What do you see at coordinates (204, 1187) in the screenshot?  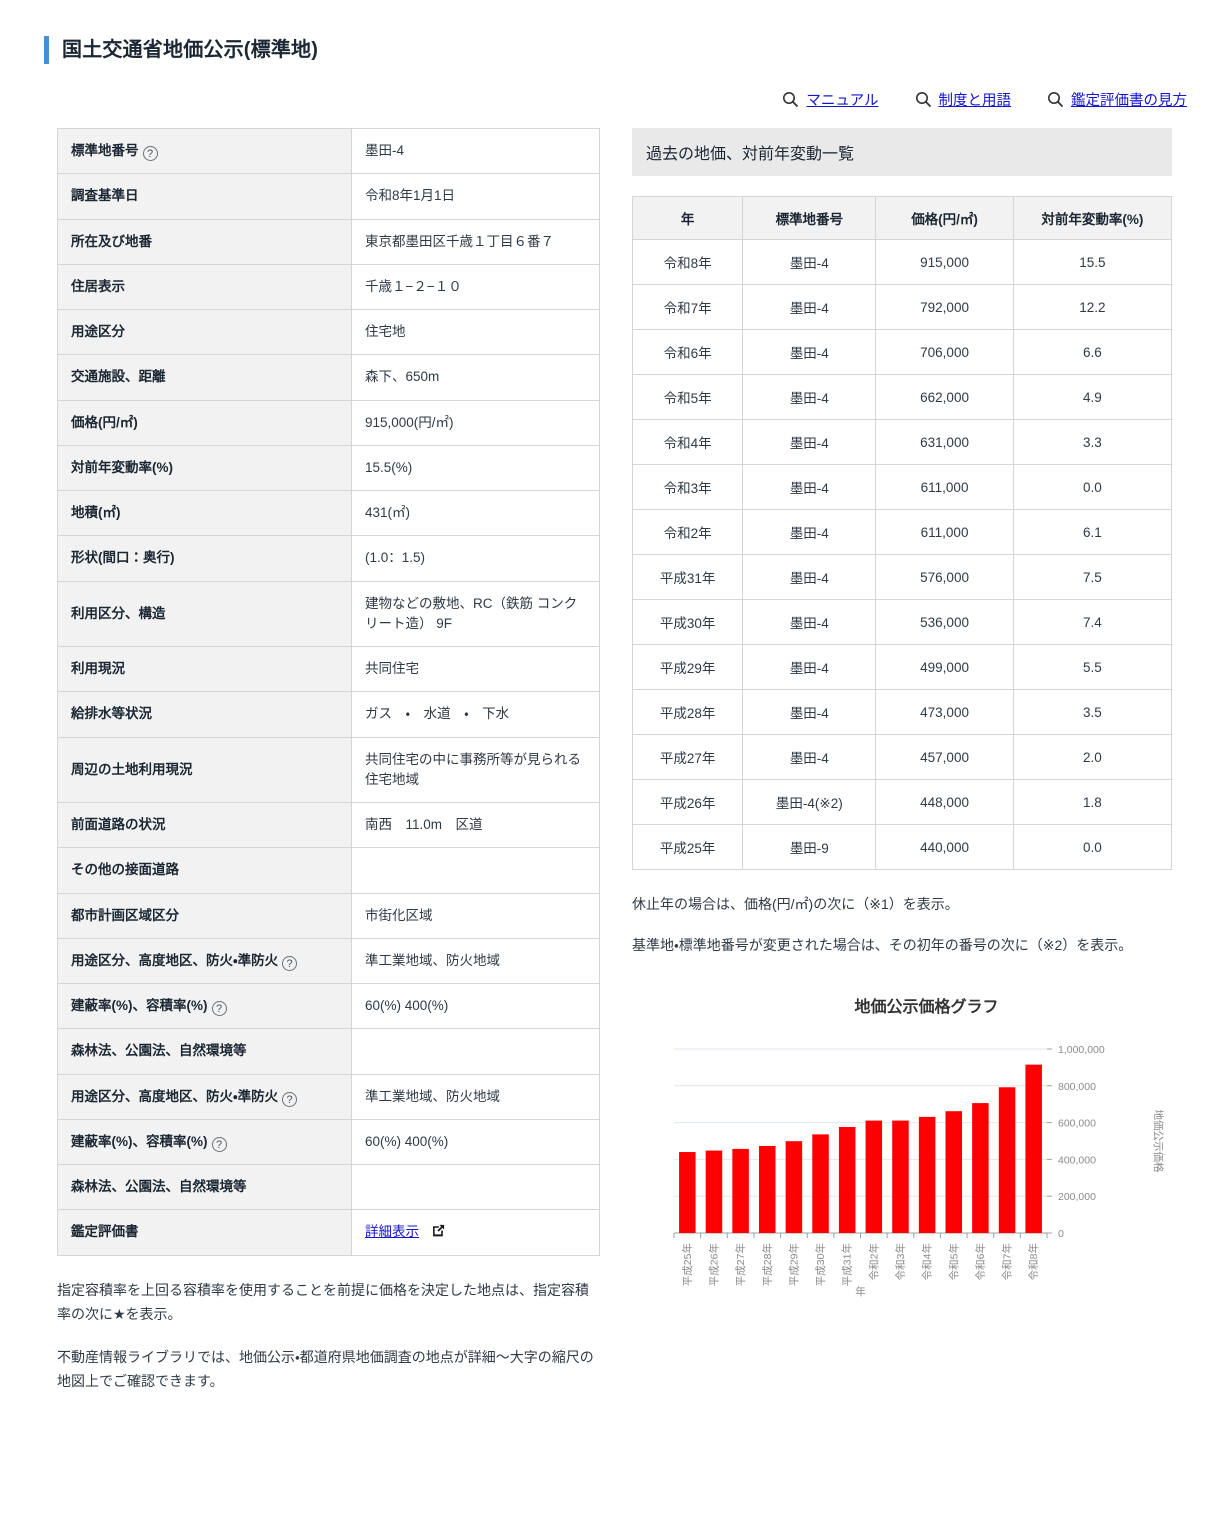 I see `detail-row-label: 森林法、公園法、自然環境等` at bounding box center [204, 1187].